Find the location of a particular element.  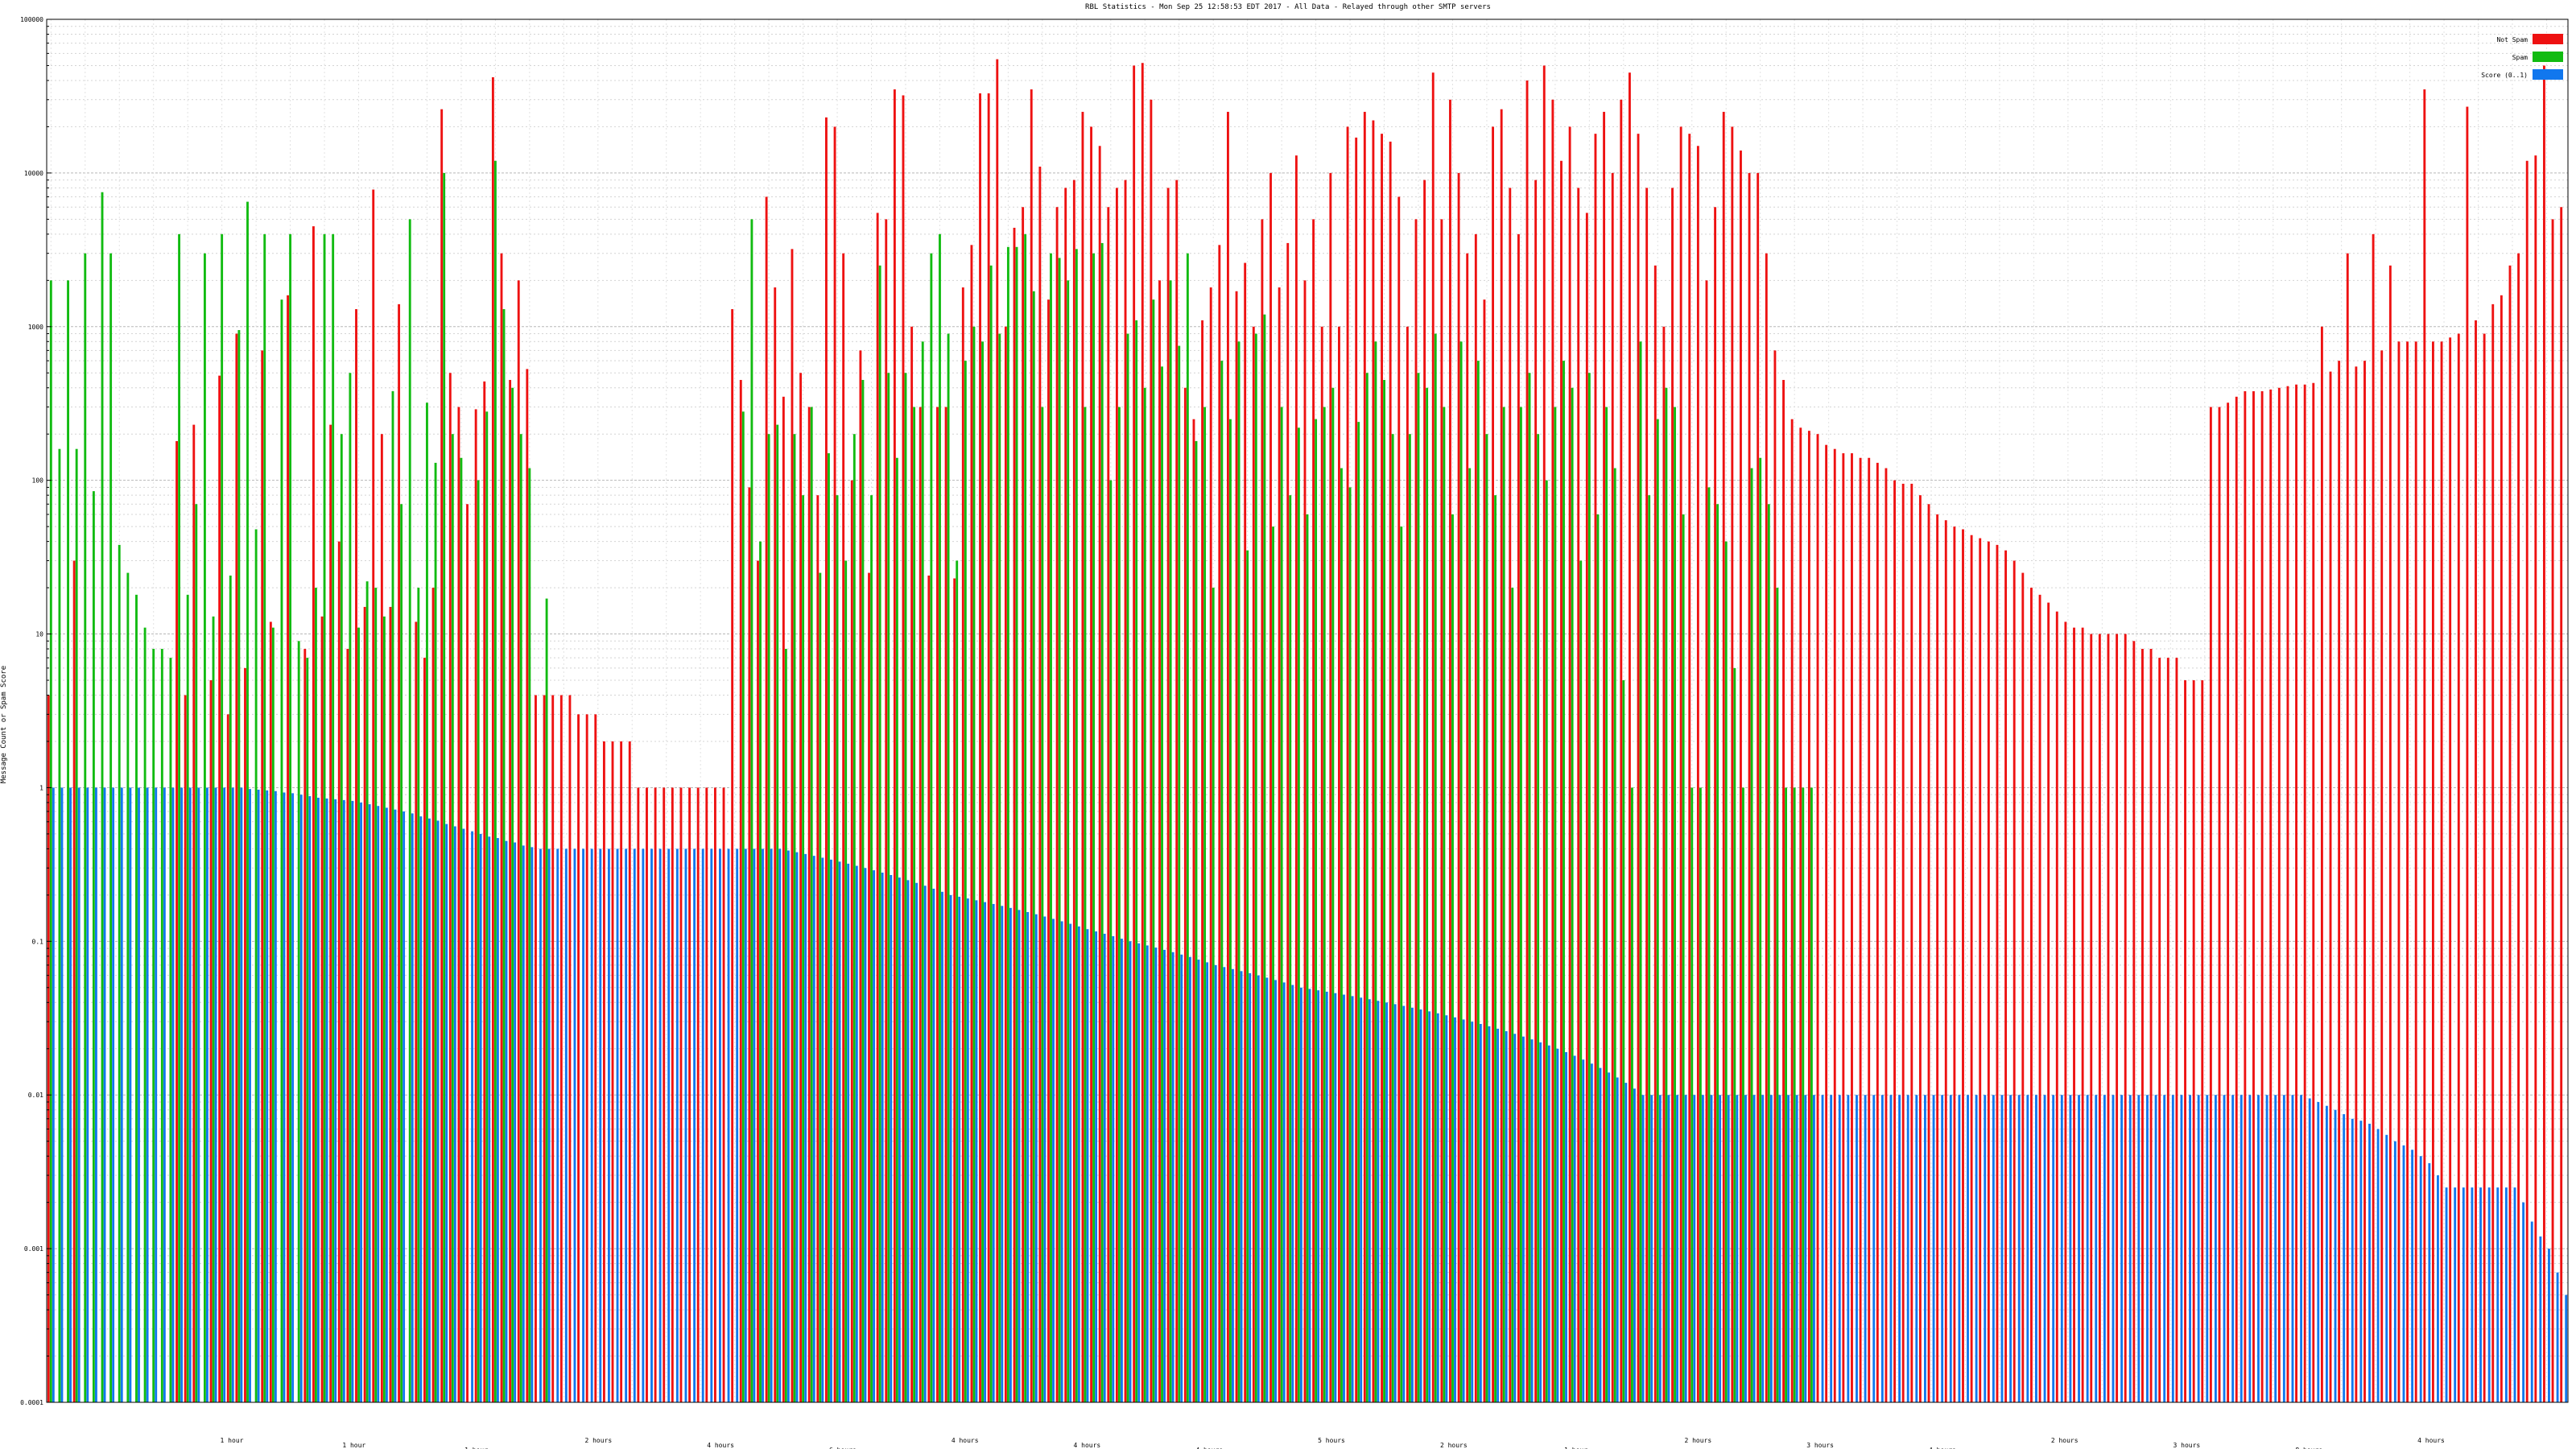

legend-label: Score (0..1) is located at coordinates (2504, 75).